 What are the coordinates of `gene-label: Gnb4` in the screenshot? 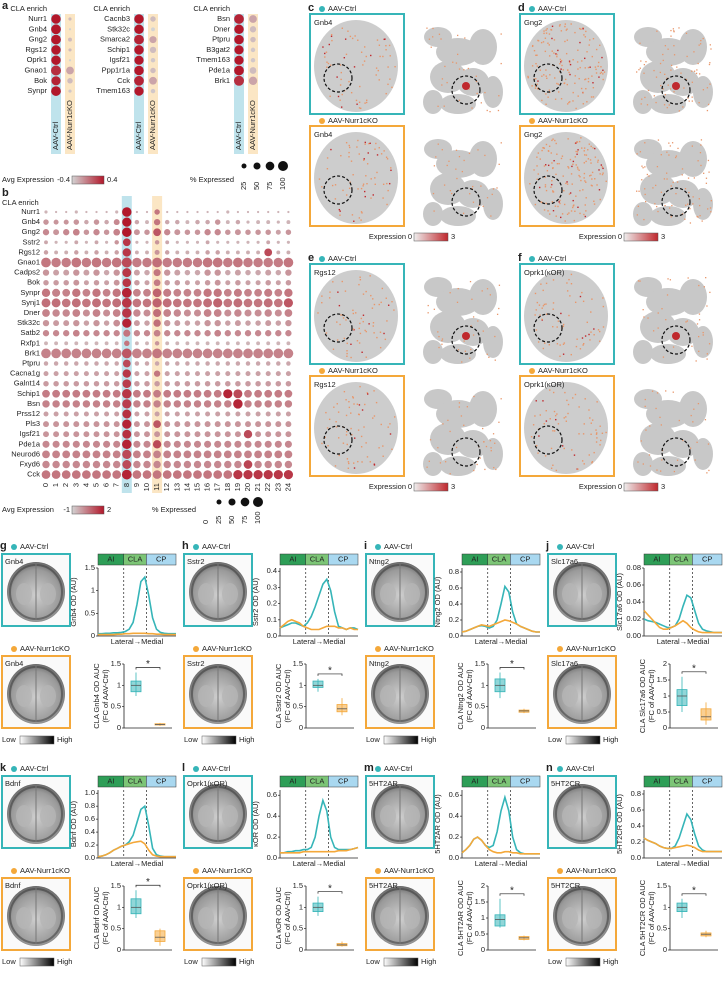 It's located at (14, 561).